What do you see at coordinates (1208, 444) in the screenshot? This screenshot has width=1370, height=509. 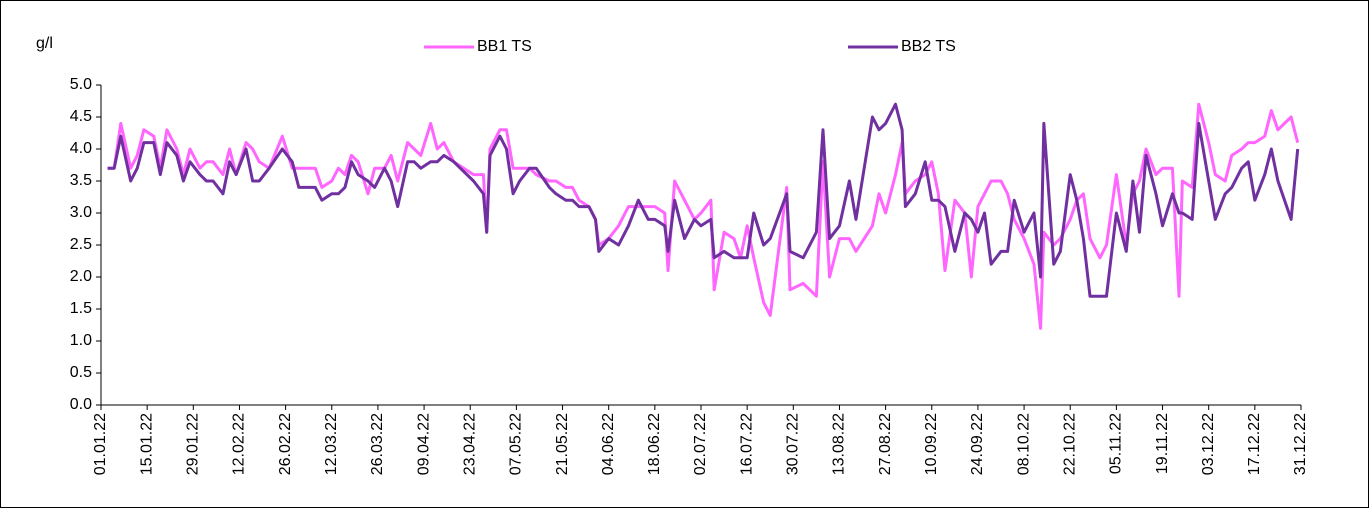 I see `x-tick-label: 03.12.22` at bounding box center [1208, 444].